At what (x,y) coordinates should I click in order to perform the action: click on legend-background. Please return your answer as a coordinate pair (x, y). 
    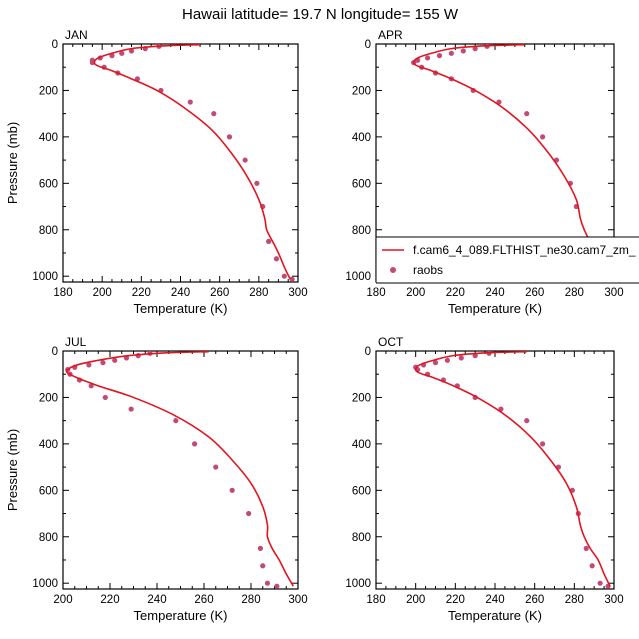
    Looking at the image, I should click on (507, 260).